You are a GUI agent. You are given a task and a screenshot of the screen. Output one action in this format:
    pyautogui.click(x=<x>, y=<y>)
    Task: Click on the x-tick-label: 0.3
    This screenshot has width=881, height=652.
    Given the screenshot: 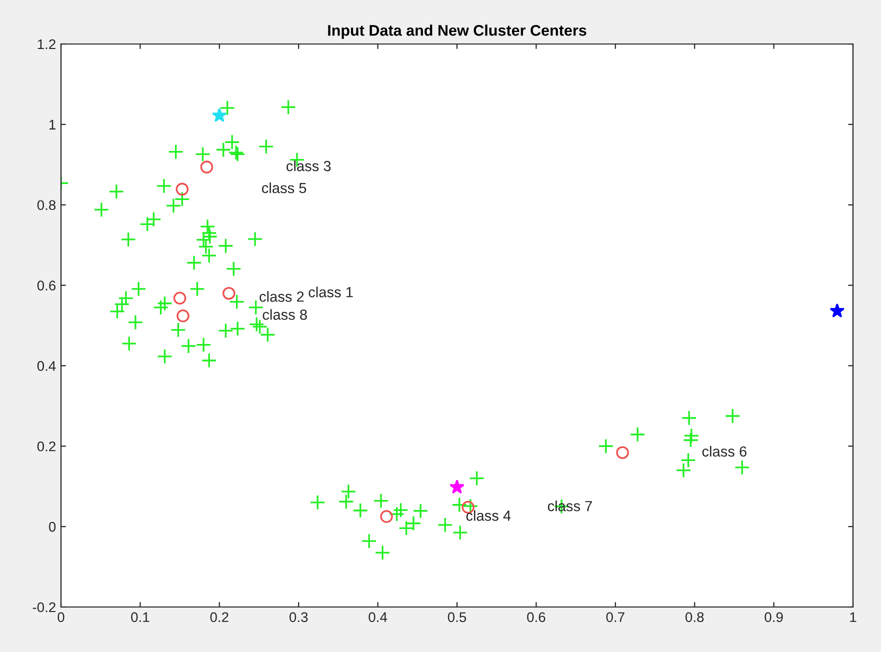 What is the action you would take?
    pyautogui.click(x=298, y=617)
    